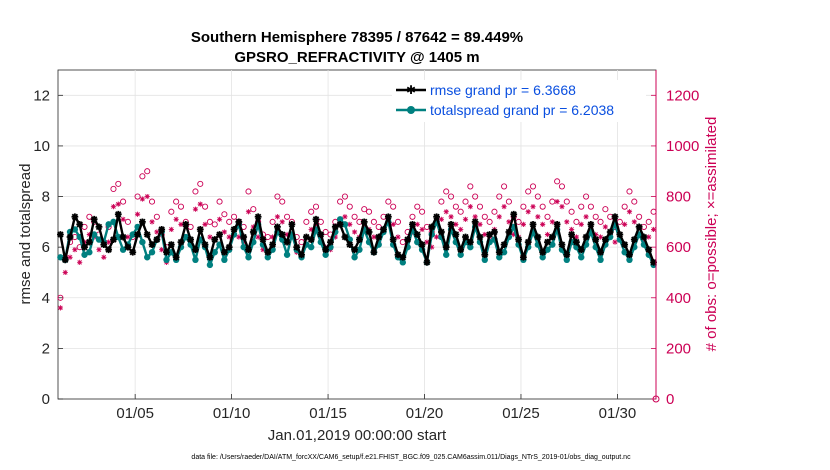 The width and height of the screenshot is (830, 470). What do you see at coordinates (411, 90) in the screenshot?
I see `legend-rmse-marker: ✱` at bounding box center [411, 90].